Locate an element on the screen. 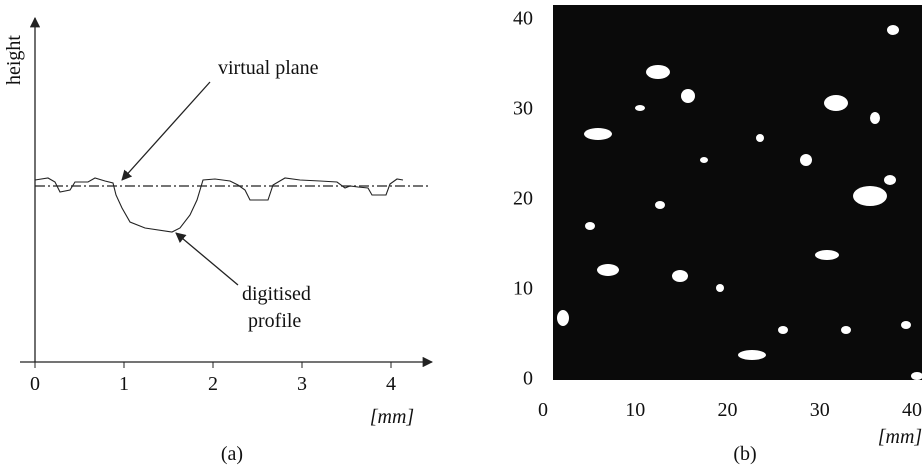 The width and height of the screenshot is (922, 468). x-tick-label: 30 is located at coordinates (820, 410).